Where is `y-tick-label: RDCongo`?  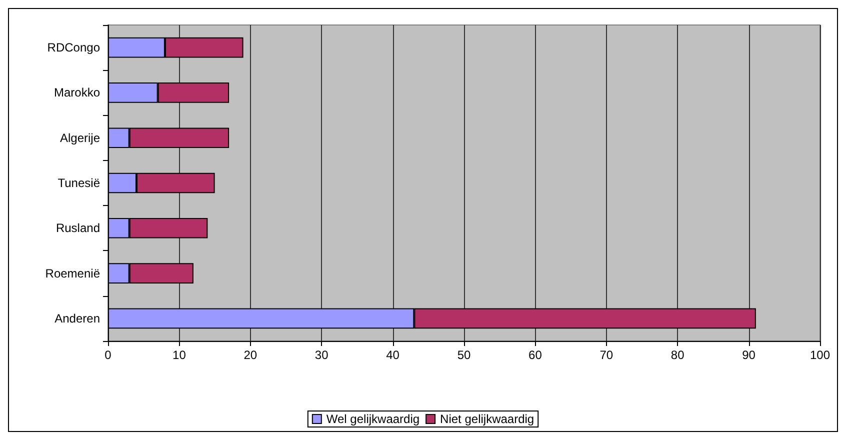
y-tick-label: RDCongo is located at coordinates (73, 47).